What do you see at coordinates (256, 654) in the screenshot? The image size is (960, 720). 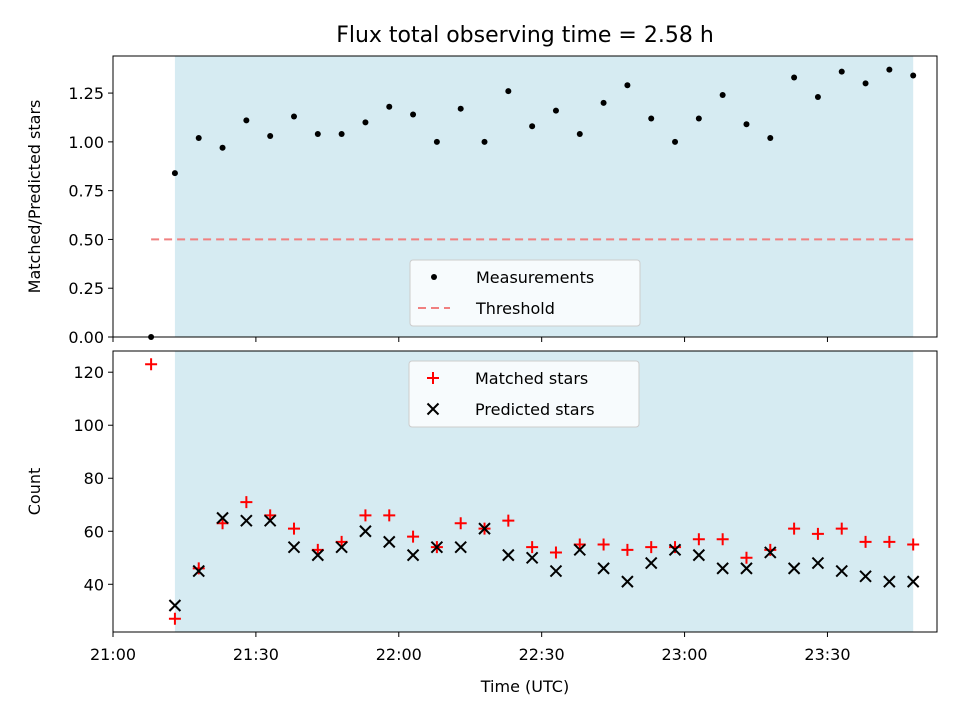 I see `x-tick-label: 21:30` at bounding box center [256, 654].